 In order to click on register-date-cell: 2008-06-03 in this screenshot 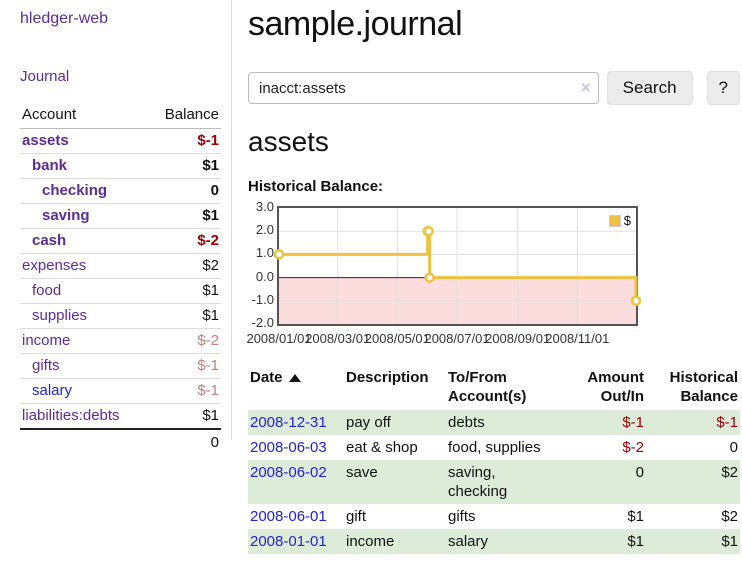, I will do `click(296, 447)`.